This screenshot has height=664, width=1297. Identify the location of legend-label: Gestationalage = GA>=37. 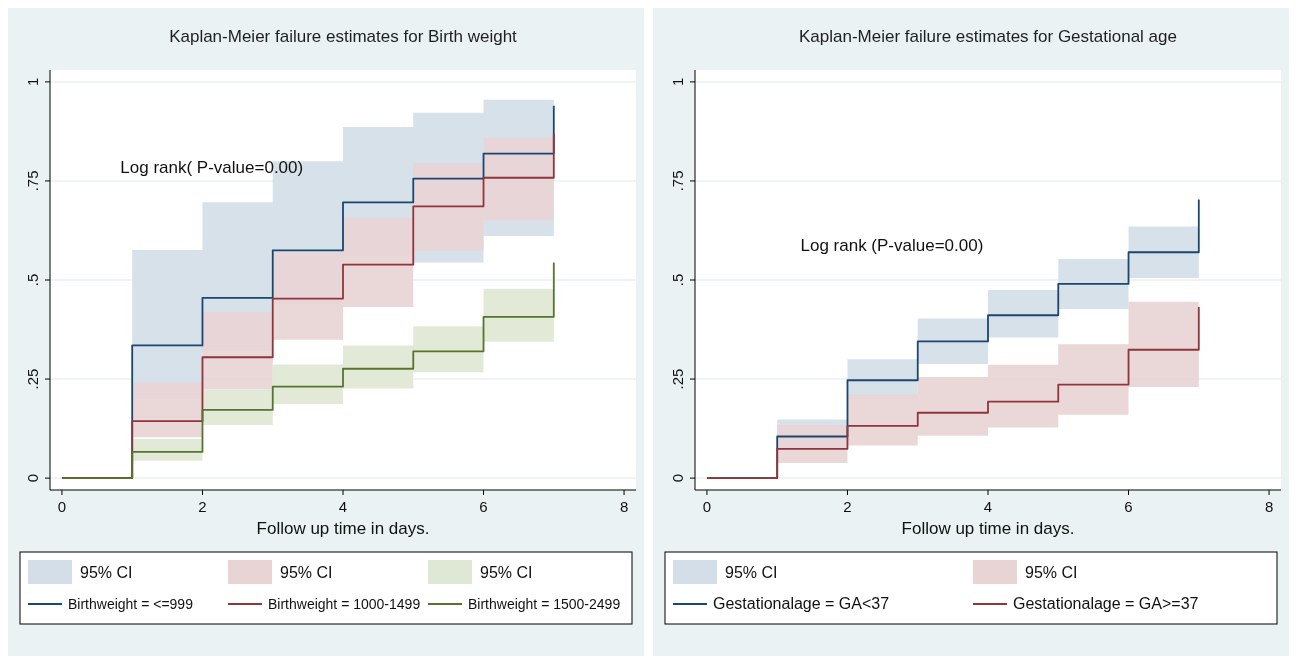
(1106, 603).